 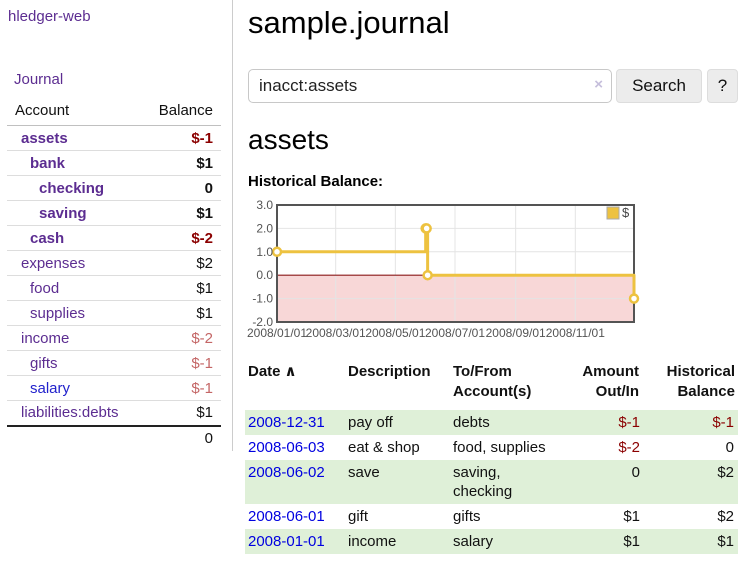 What do you see at coordinates (690, 422) in the screenshot?
I see `transaction-balance: $-1` at bounding box center [690, 422].